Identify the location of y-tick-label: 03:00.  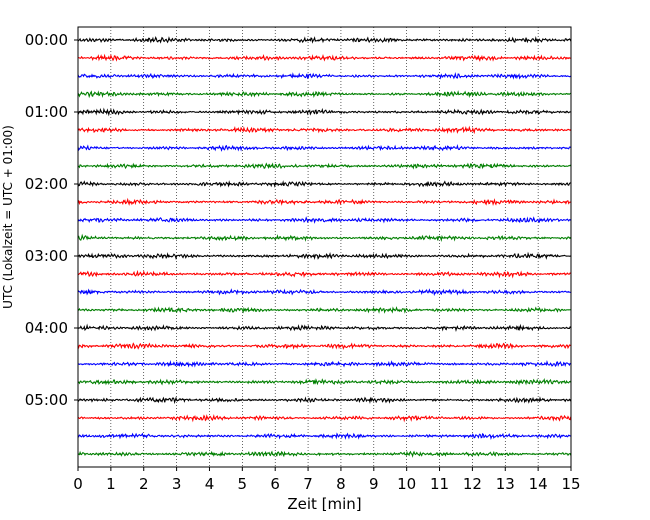
(46, 256).